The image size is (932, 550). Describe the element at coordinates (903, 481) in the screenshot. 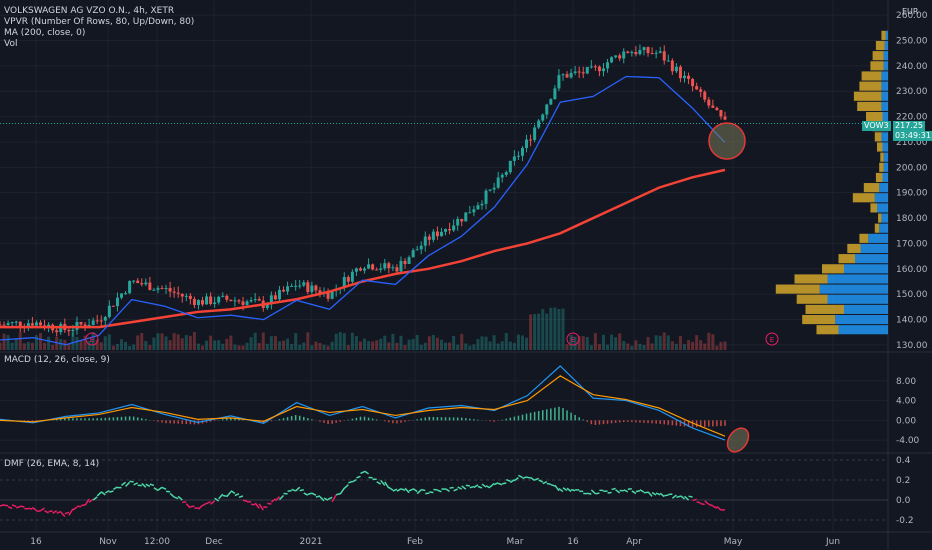

I see `dmf-tick-label: 0.2` at that location.